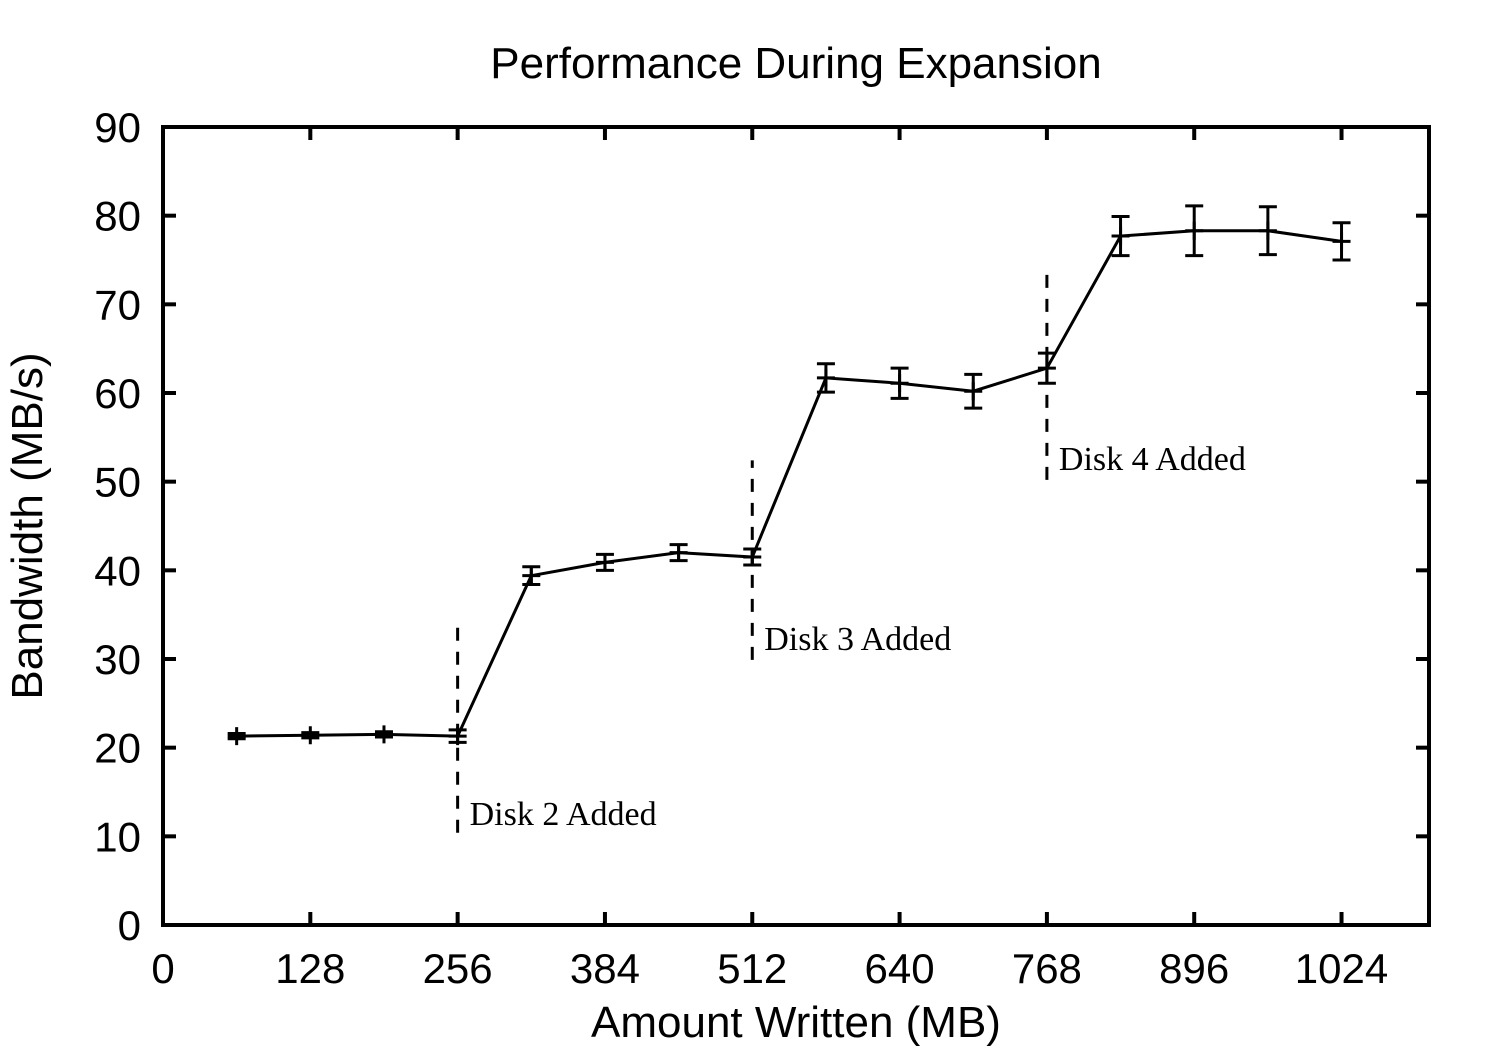  I want to click on disk-added-annotation-label: Disk 3 Added, so click(857, 639).